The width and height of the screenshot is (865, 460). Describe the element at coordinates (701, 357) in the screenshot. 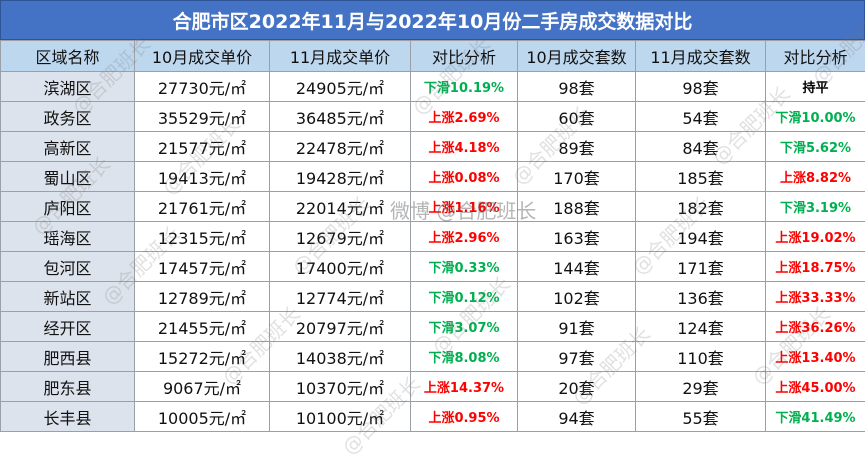

I see `cell-nov-units: 110套` at that location.